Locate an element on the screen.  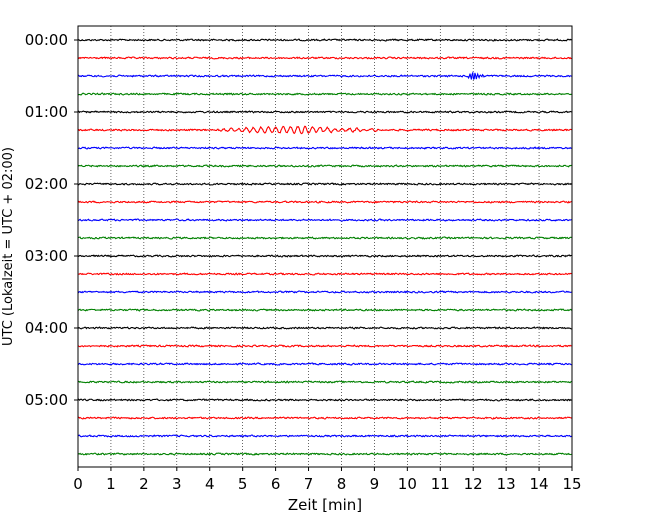
x-tick-label: 14 is located at coordinates (539, 484).